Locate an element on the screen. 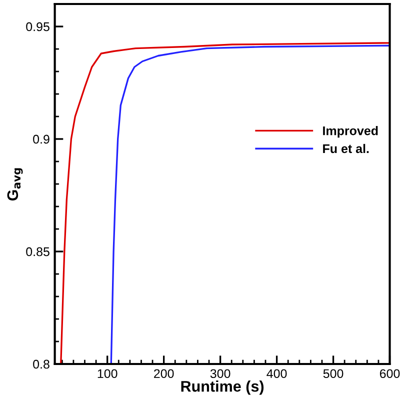 This screenshot has width=406, height=400. x-axis-title: Runtime (s) is located at coordinates (222, 387).